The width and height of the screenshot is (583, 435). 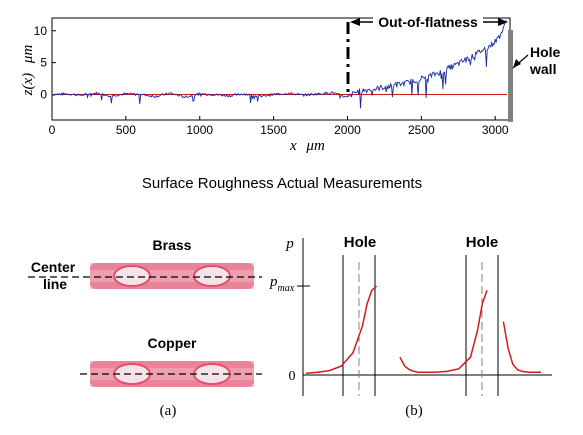 I want to click on hole-wall-bar, so click(x=510, y=76).